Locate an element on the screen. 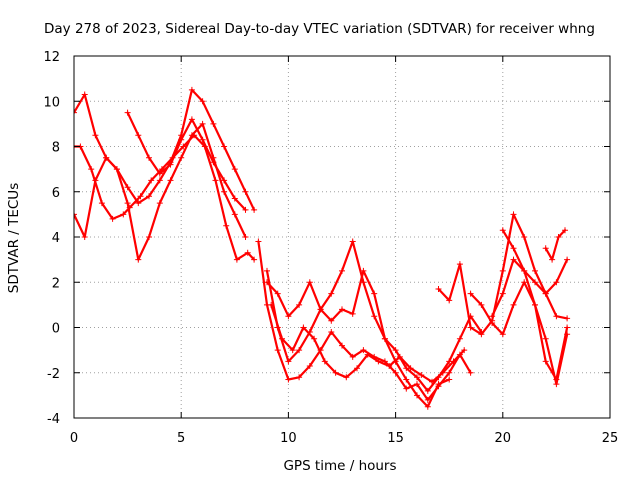 This screenshot has height=480, width=640. y-tick-label: 10 is located at coordinates (51, 102).